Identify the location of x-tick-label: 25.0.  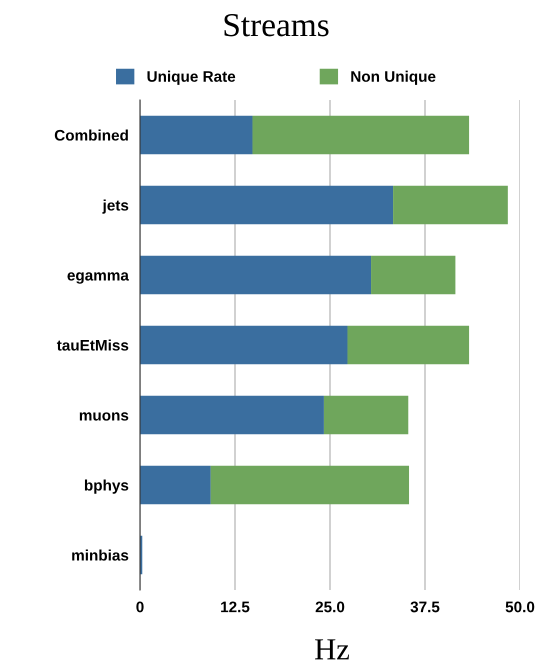
(330, 607).